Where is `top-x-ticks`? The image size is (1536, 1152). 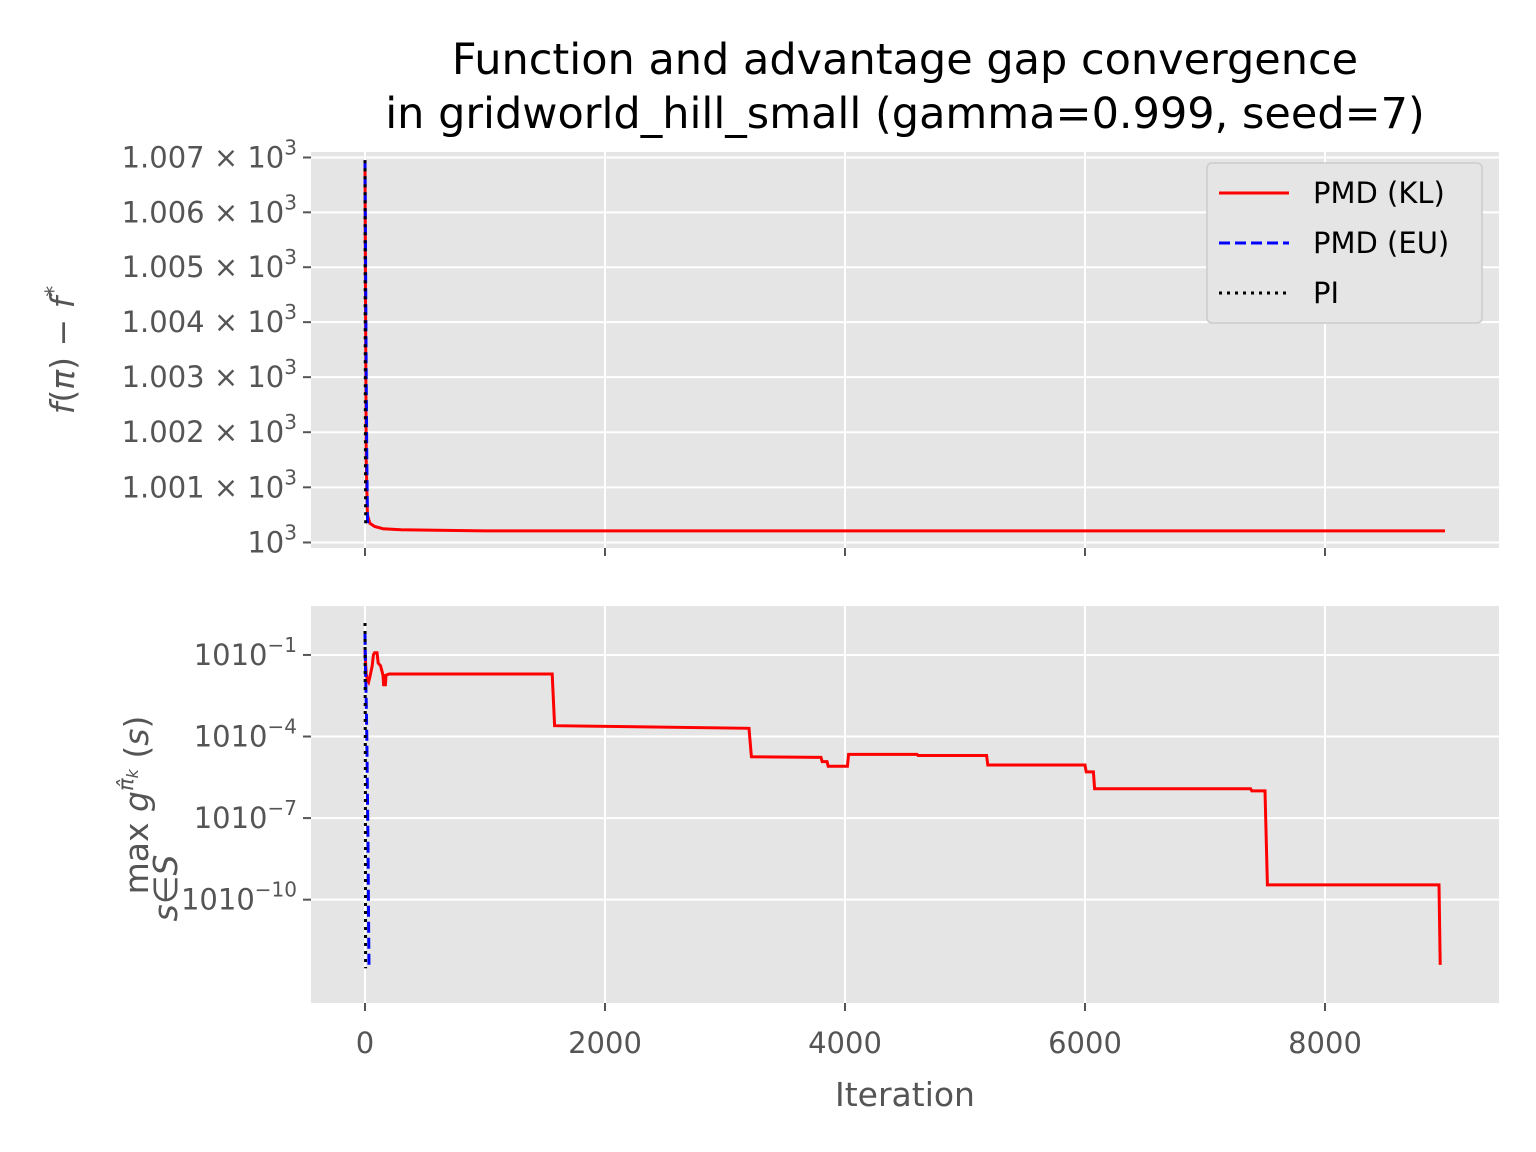 top-x-ticks is located at coordinates (845, 552).